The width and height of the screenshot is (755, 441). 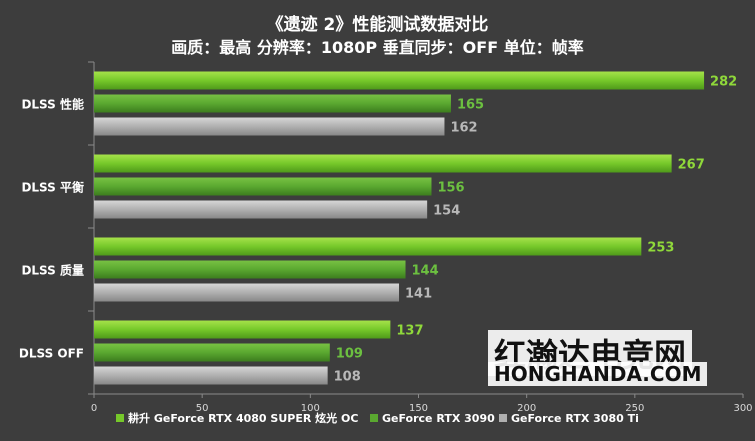 I want to click on data-label: 109, so click(x=349, y=354).